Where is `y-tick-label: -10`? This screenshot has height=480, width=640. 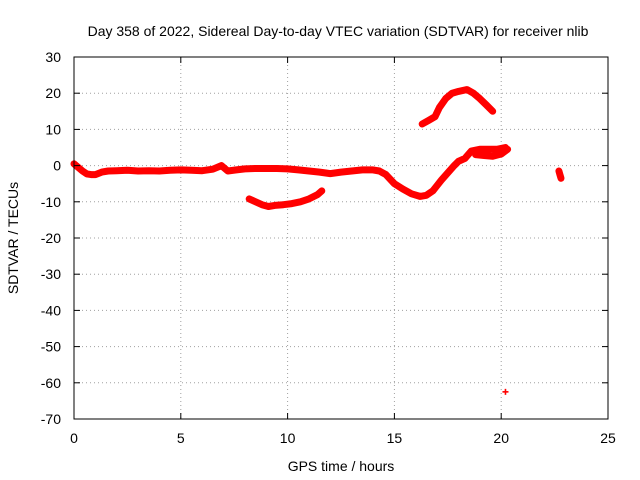
y-tick-label: -10 is located at coordinates (51, 202).